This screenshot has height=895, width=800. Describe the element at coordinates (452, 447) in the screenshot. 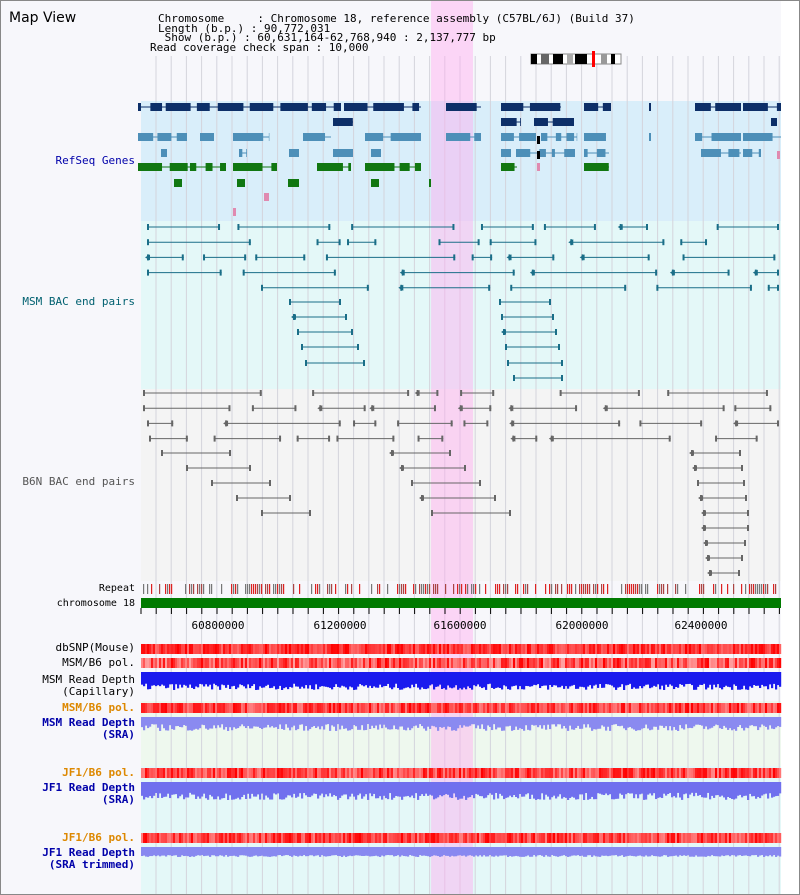

I see `highlight-region` at that location.